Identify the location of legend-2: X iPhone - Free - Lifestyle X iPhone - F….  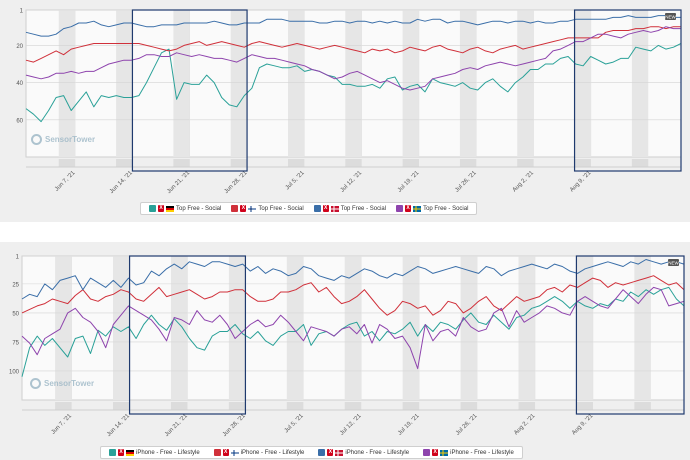
(311, 452).